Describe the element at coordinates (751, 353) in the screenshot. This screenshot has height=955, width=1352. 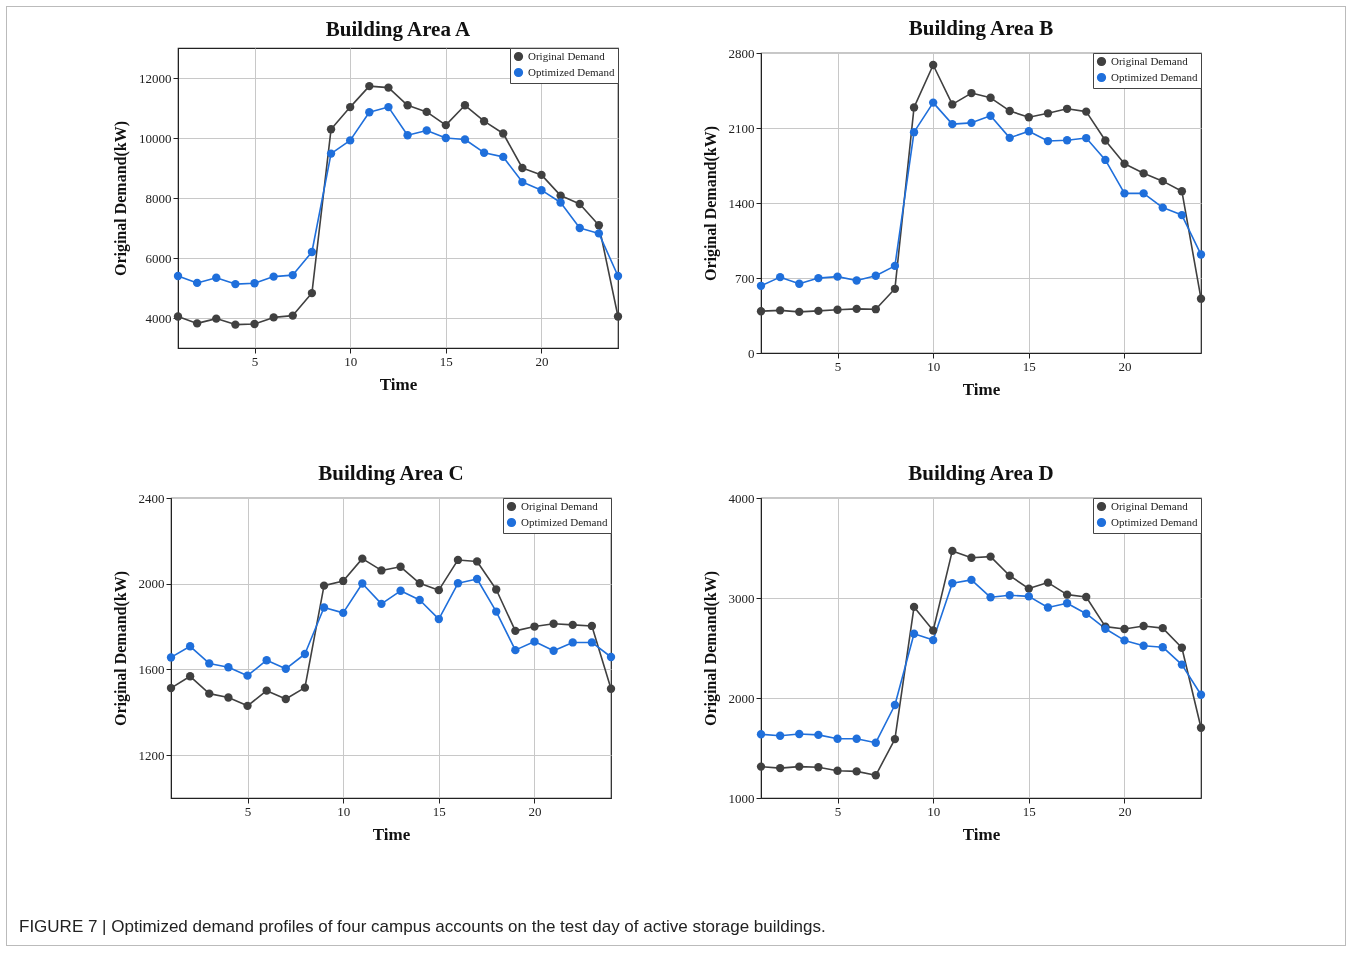
I see `y-tick-label: 0` at that location.